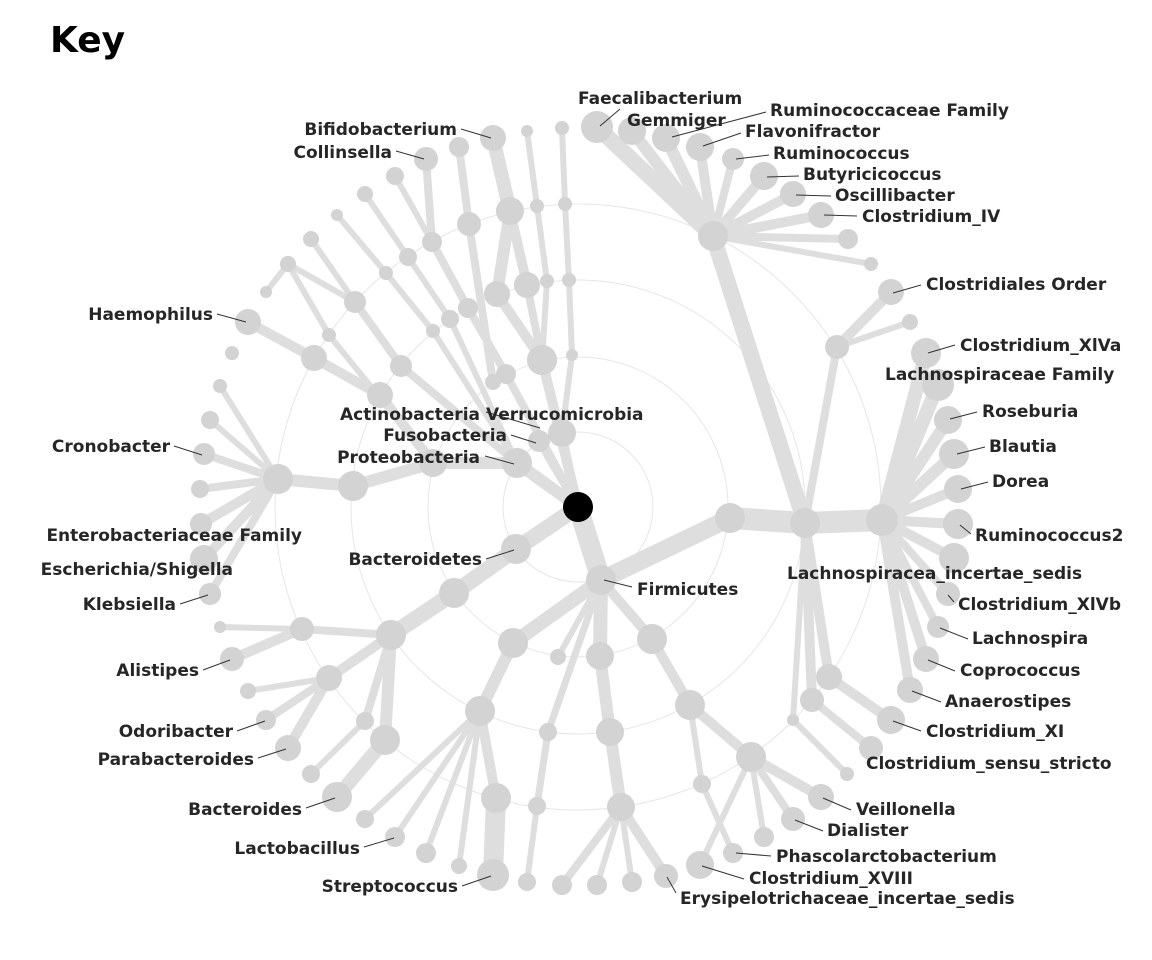 This screenshot has width=1152, height=960. I want to click on node-fusobacteria, so click(539, 441).